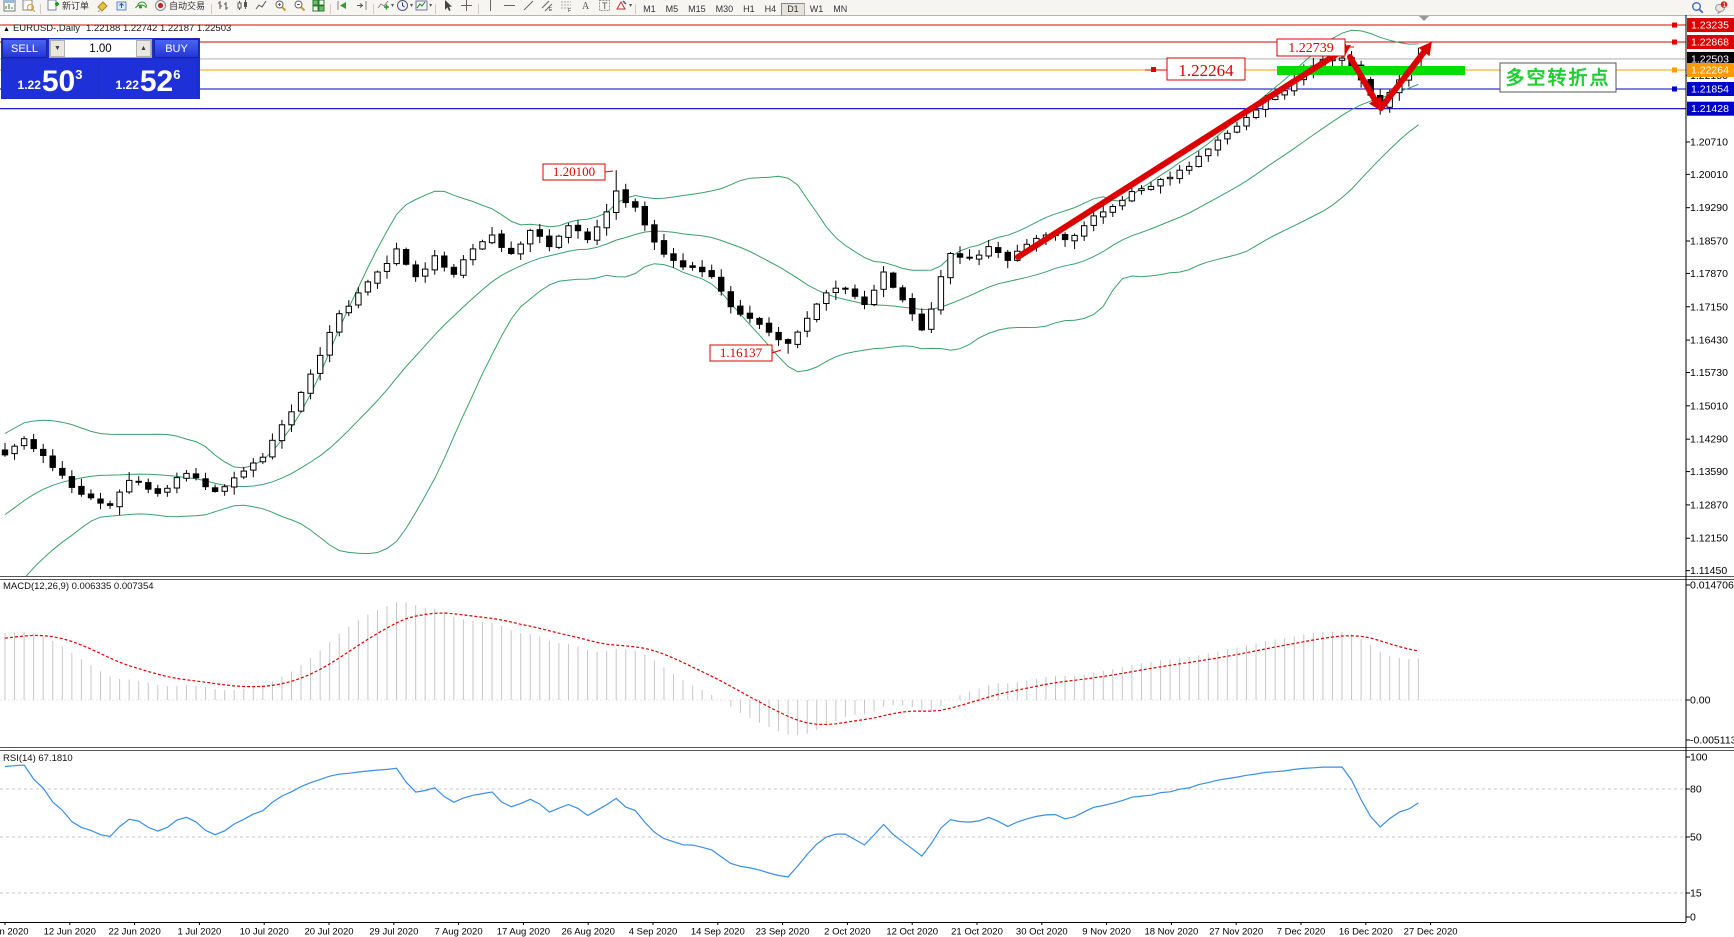  Describe the element at coordinates (1315, 47) in the screenshot. I see `price-label-1-22739: 1.22739` at that location.